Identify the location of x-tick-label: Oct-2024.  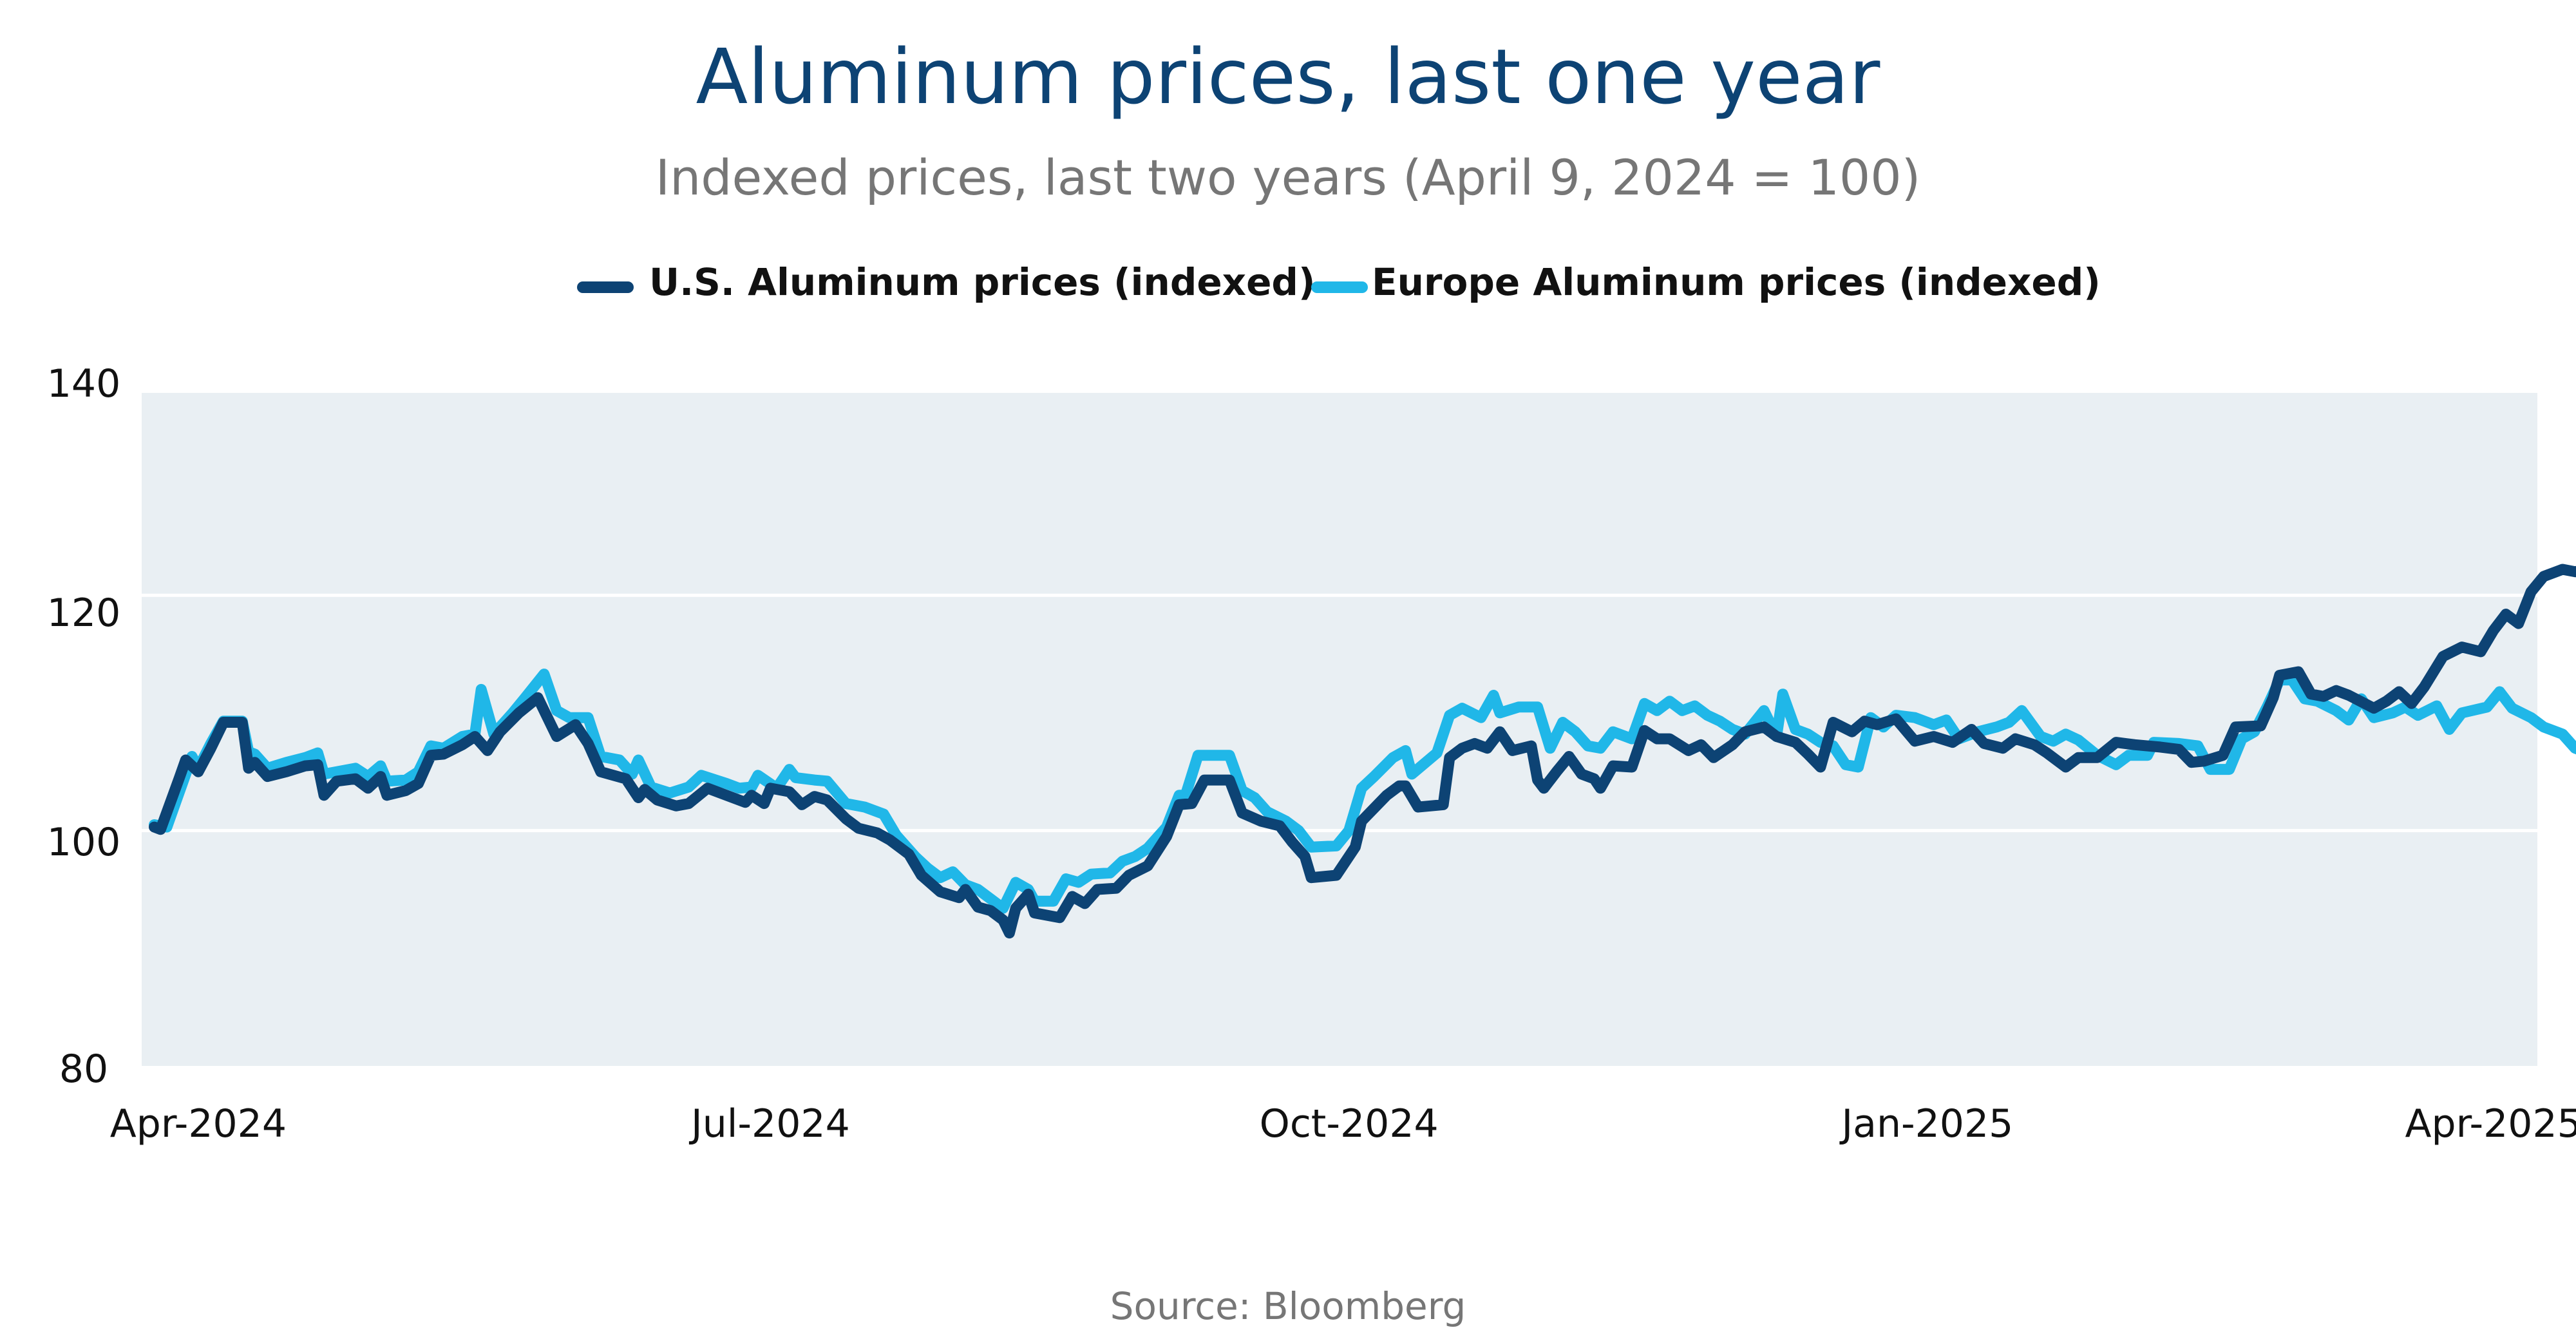
(1349, 1123).